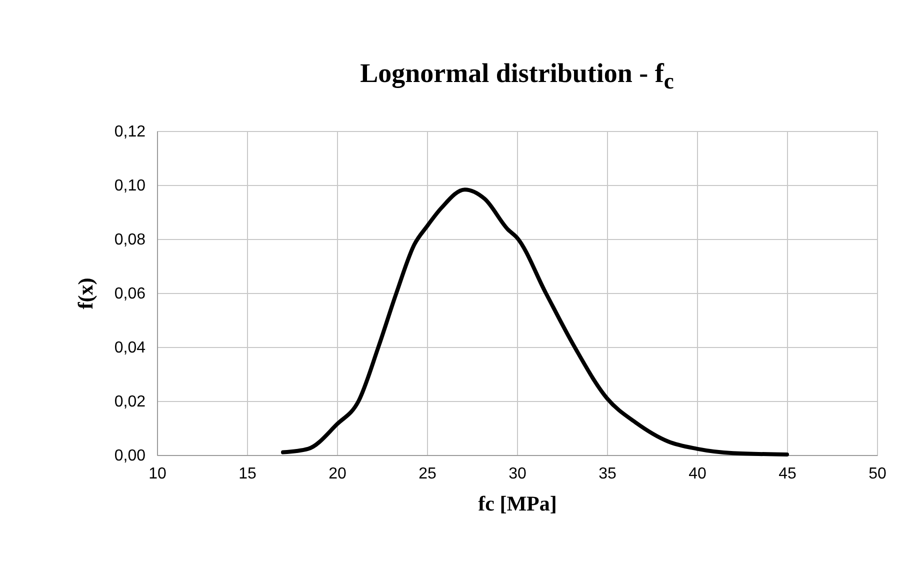 The image size is (905, 577). I want to click on y-tick-label: 0,04, so click(130, 348).